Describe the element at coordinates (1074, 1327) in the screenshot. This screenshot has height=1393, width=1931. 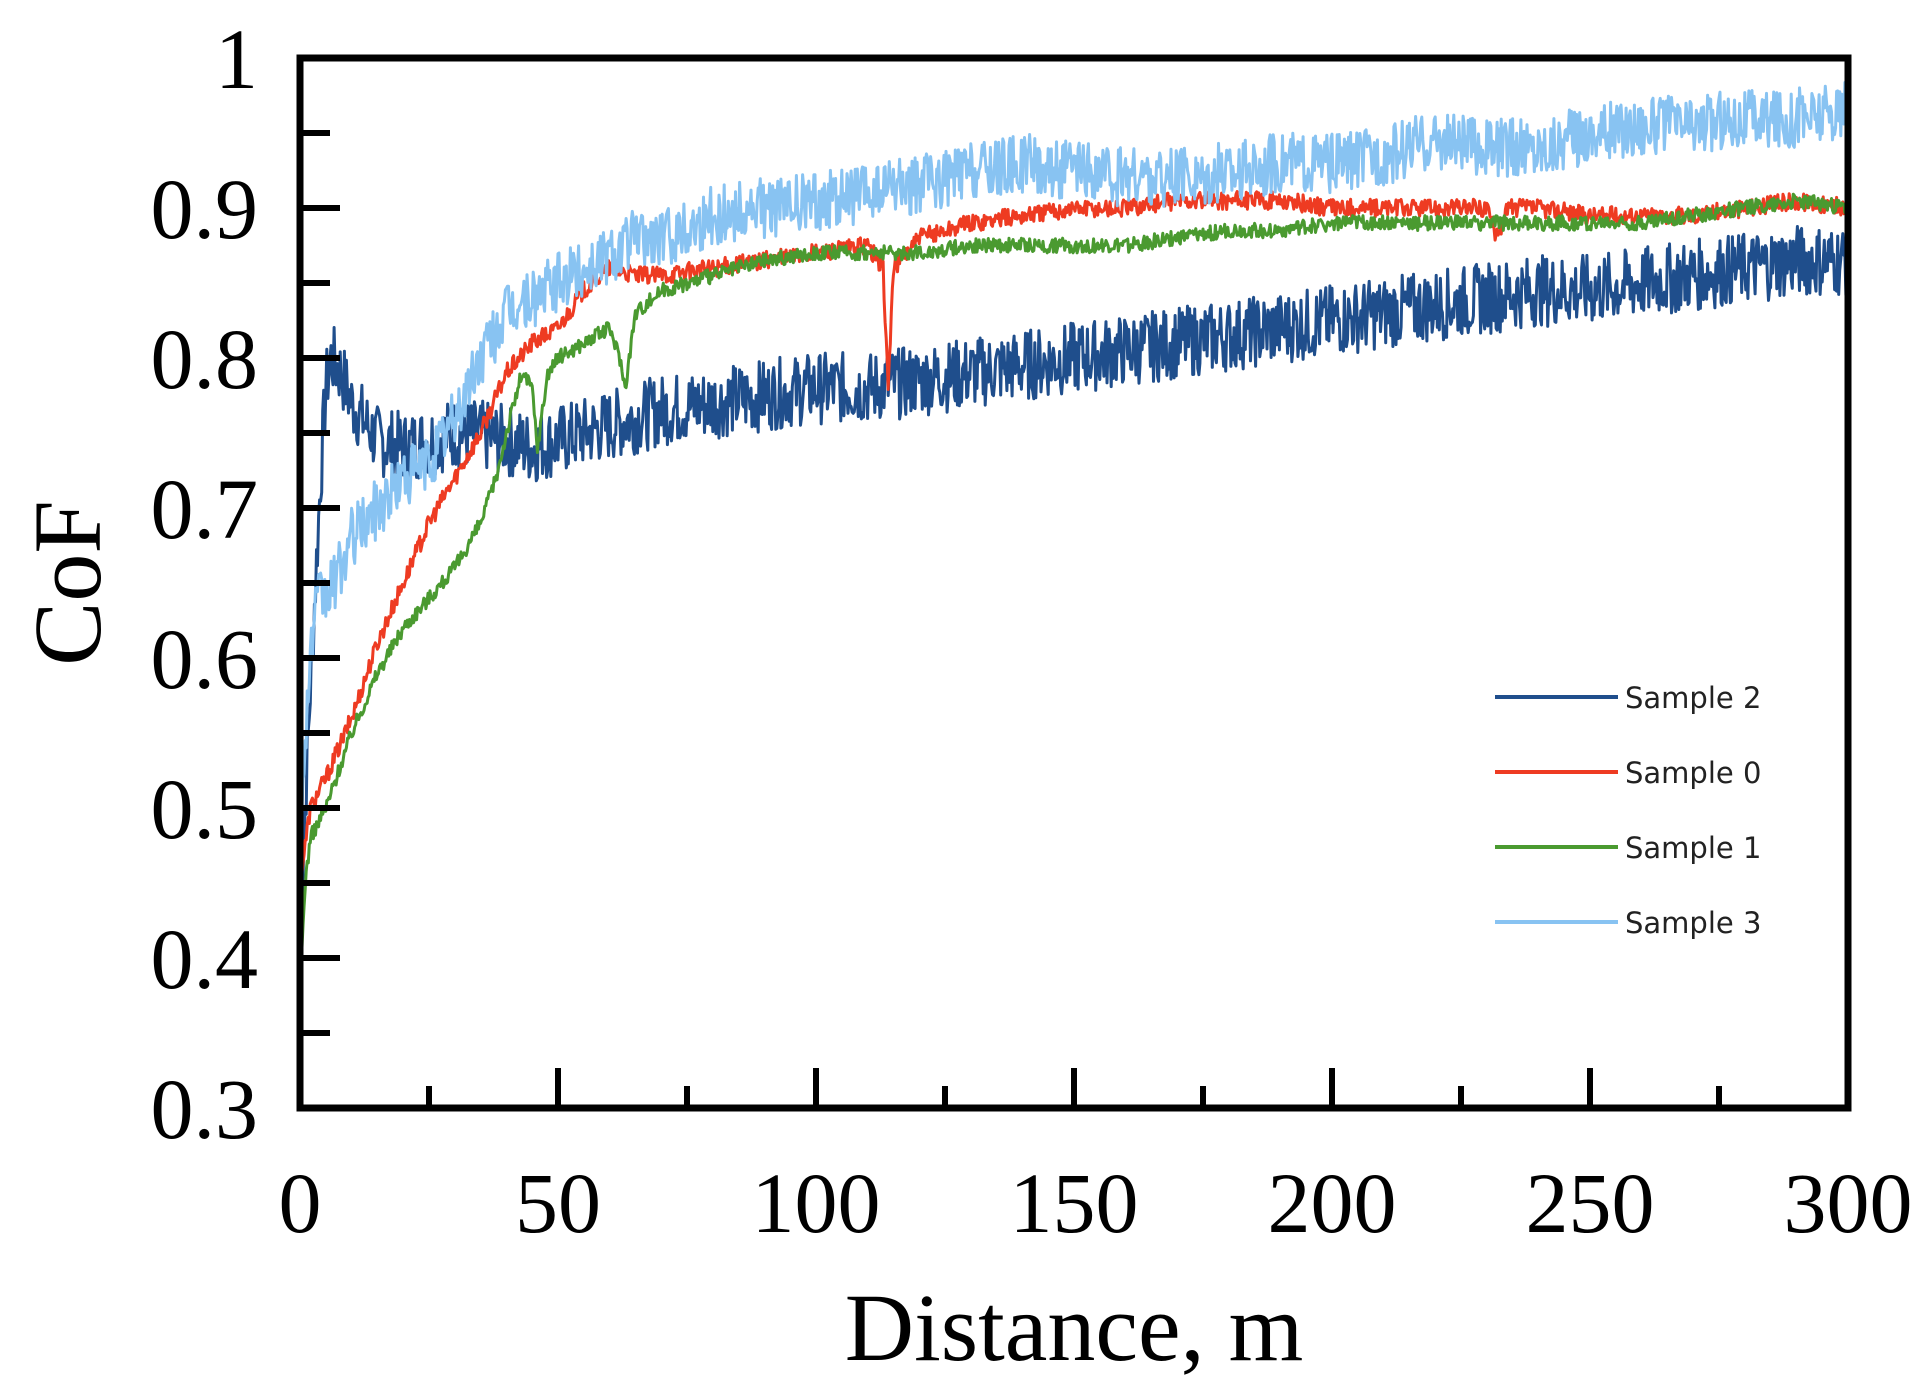
I see `x-axis-label: Distance, m` at that location.